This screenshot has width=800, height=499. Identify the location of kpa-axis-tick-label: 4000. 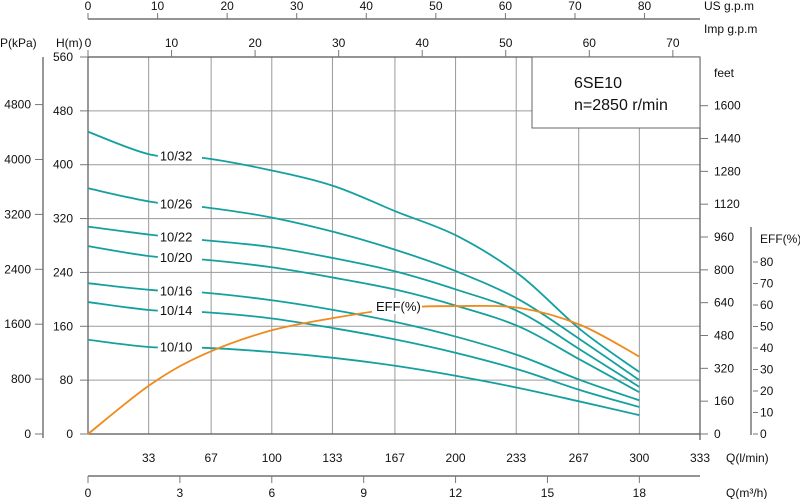
(17, 159).